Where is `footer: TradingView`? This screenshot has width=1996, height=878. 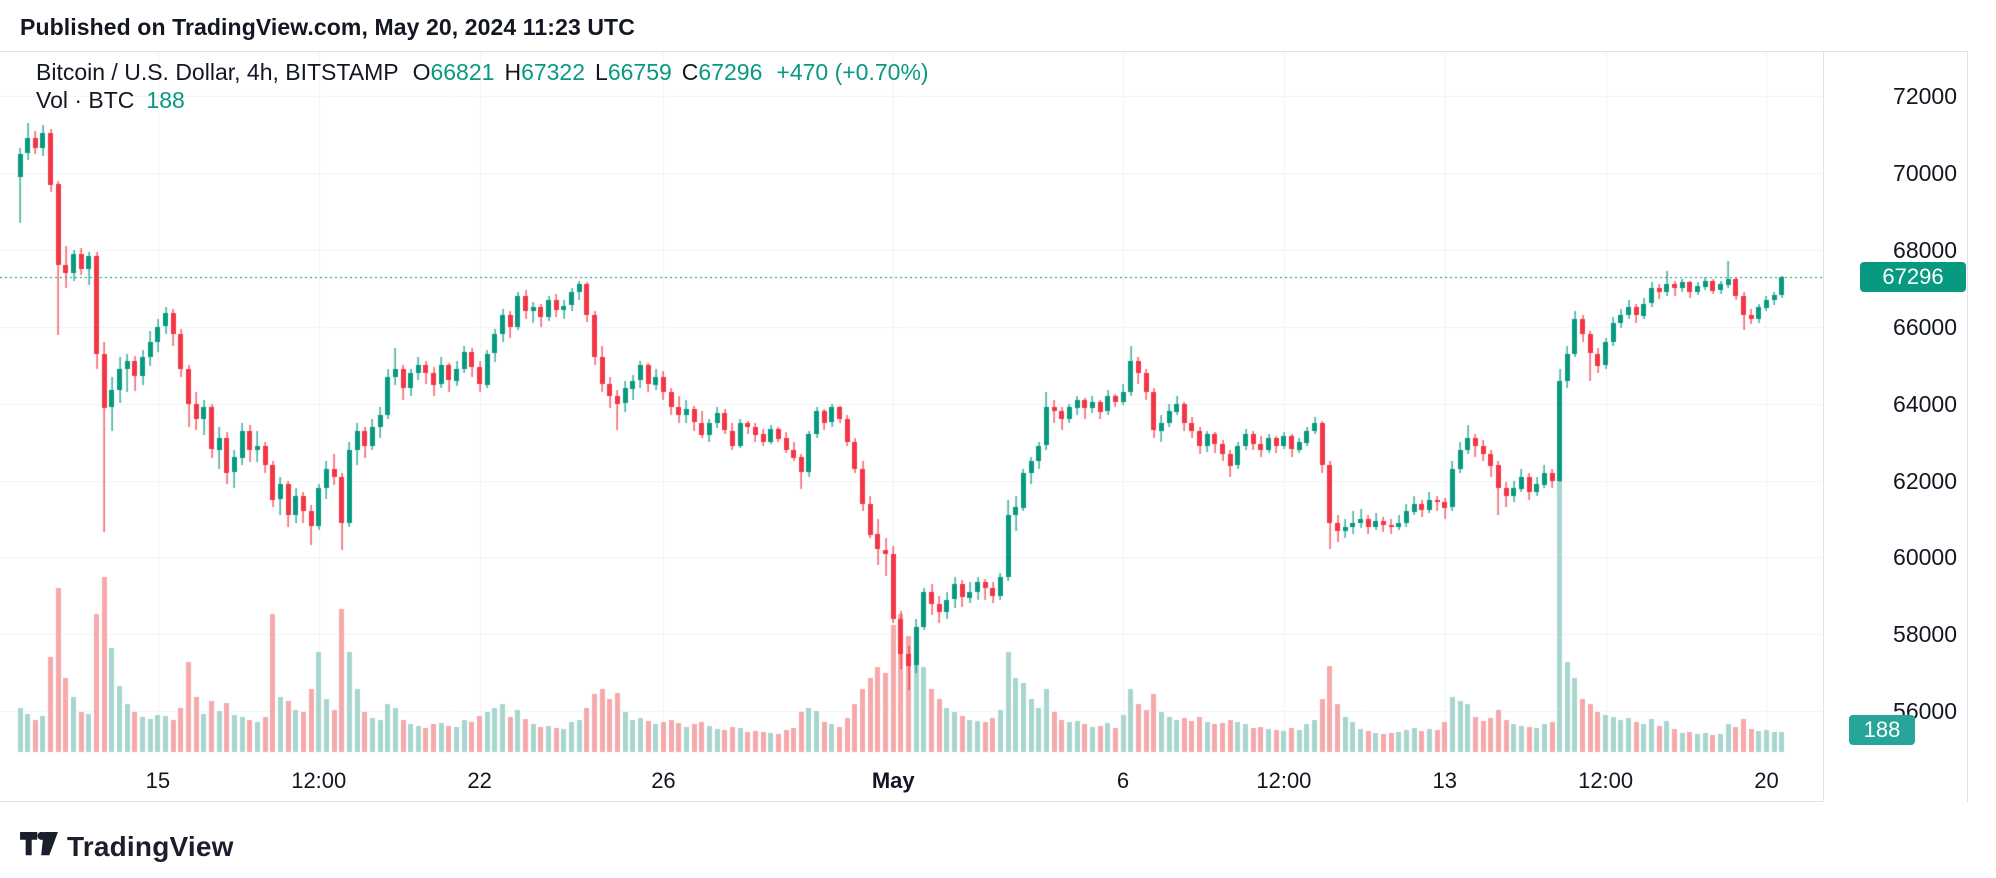
footer: TradingView is located at coordinates (984, 840).